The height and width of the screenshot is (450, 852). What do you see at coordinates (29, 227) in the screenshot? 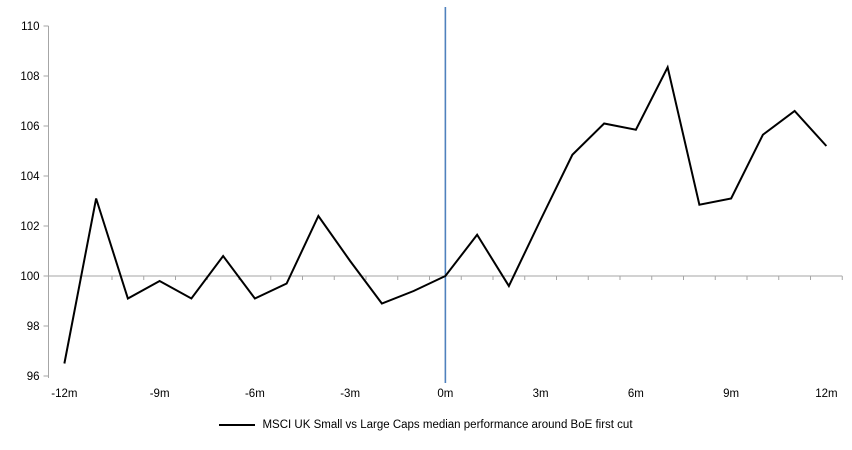
I see `y-tick-label: 102` at bounding box center [29, 227].